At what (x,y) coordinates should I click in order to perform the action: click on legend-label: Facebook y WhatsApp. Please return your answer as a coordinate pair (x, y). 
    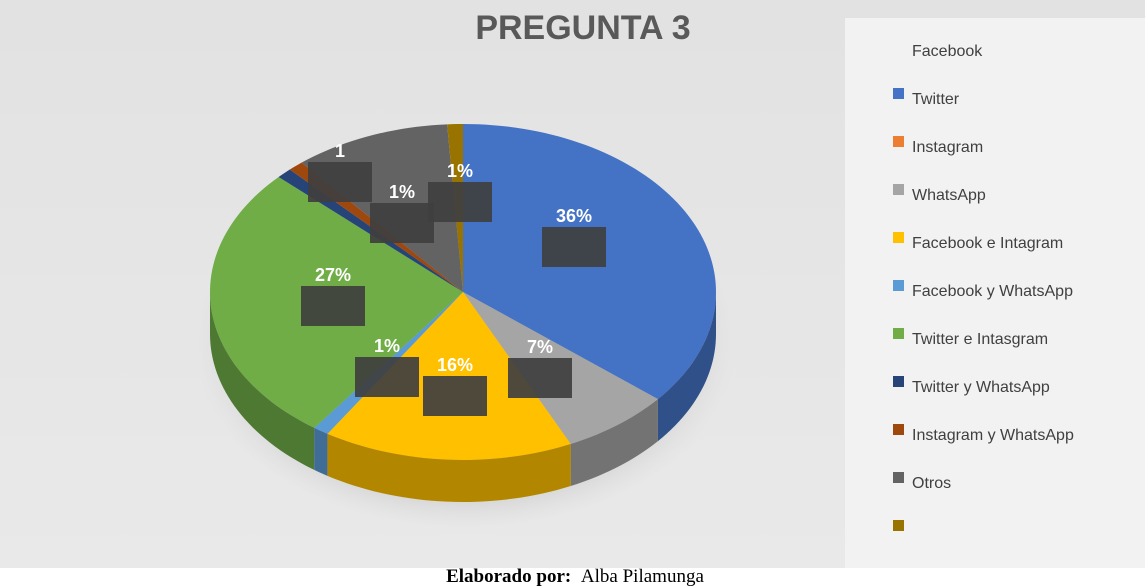
    Looking at the image, I should click on (992, 291).